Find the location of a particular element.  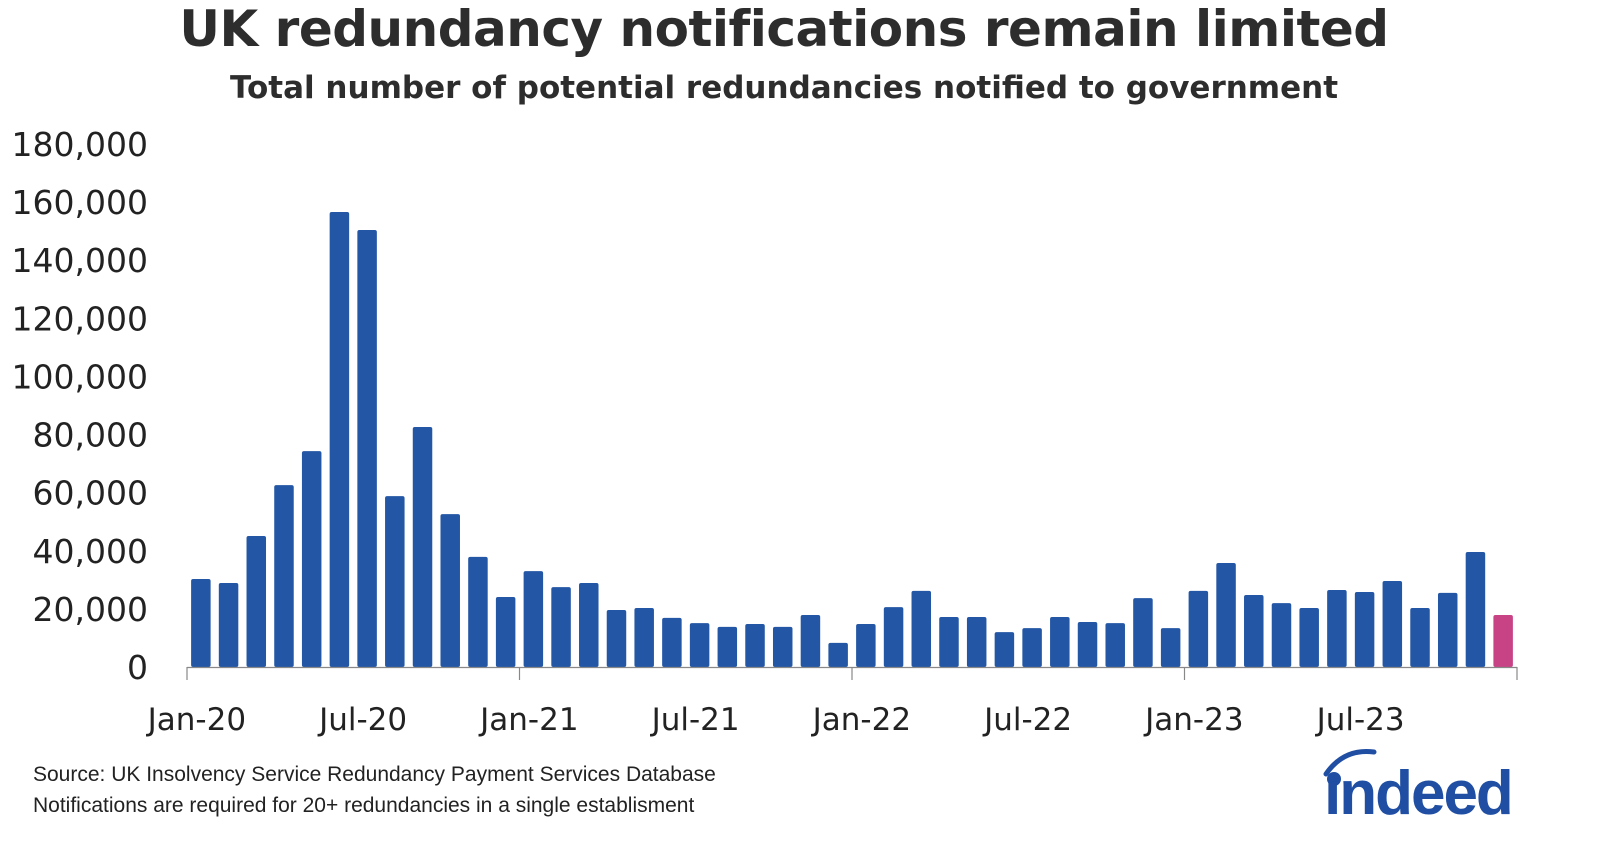

y-tick-label: 60,000 is located at coordinates (90, 493).